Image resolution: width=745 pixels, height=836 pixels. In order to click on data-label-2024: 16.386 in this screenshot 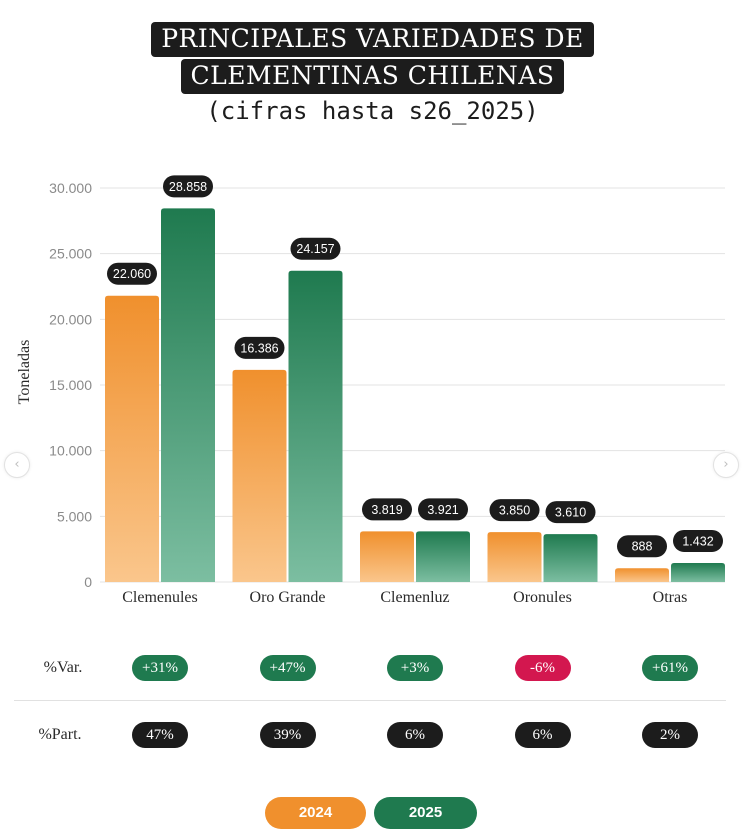, I will do `click(259, 347)`.